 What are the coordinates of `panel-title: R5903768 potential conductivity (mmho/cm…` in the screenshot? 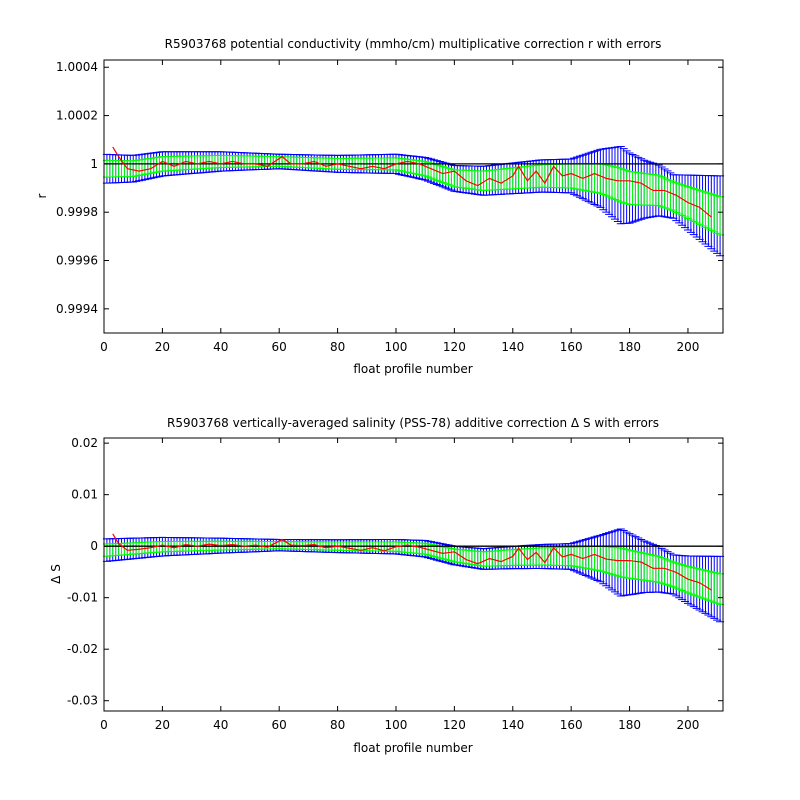 It's located at (413, 44).